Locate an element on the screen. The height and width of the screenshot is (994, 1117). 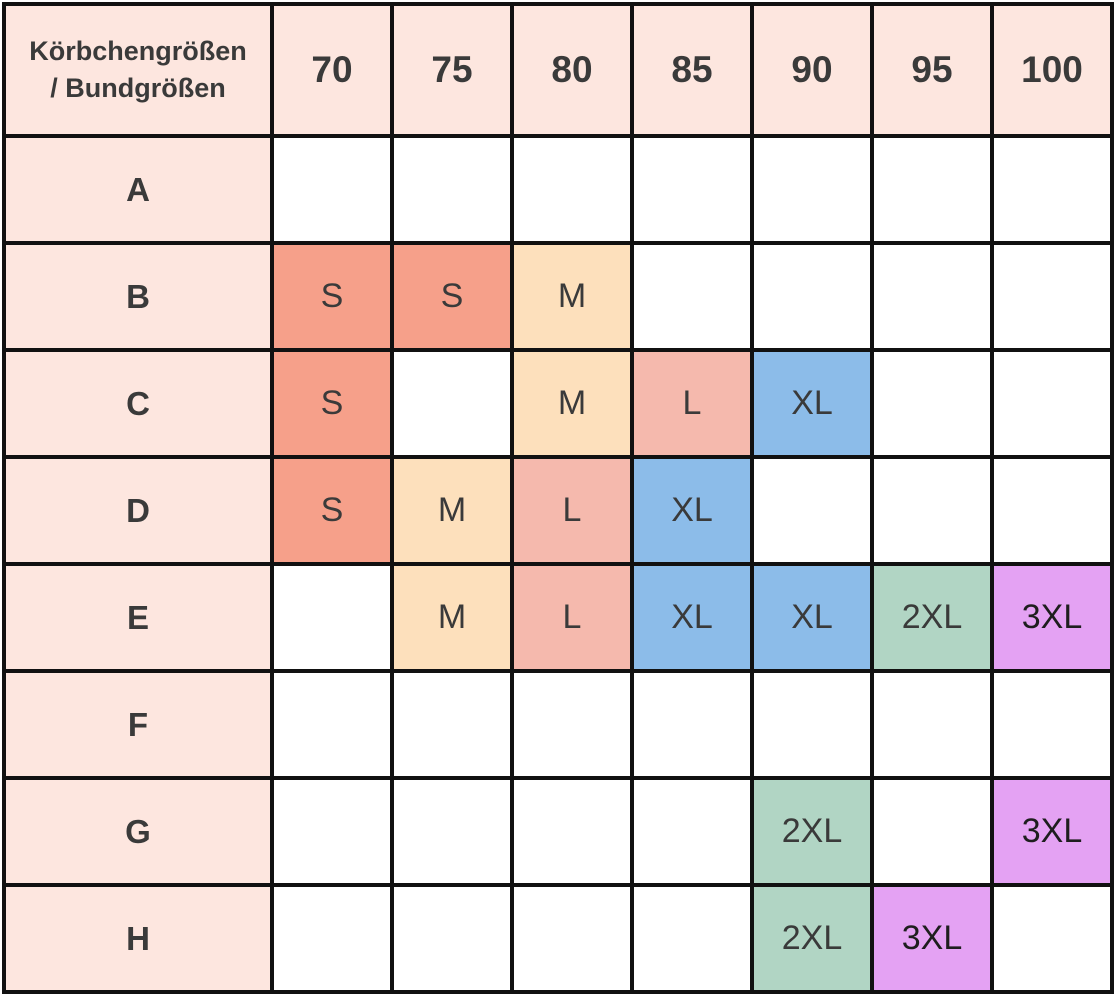
table-row: D S M L XL is located at coordinates (558, 510).